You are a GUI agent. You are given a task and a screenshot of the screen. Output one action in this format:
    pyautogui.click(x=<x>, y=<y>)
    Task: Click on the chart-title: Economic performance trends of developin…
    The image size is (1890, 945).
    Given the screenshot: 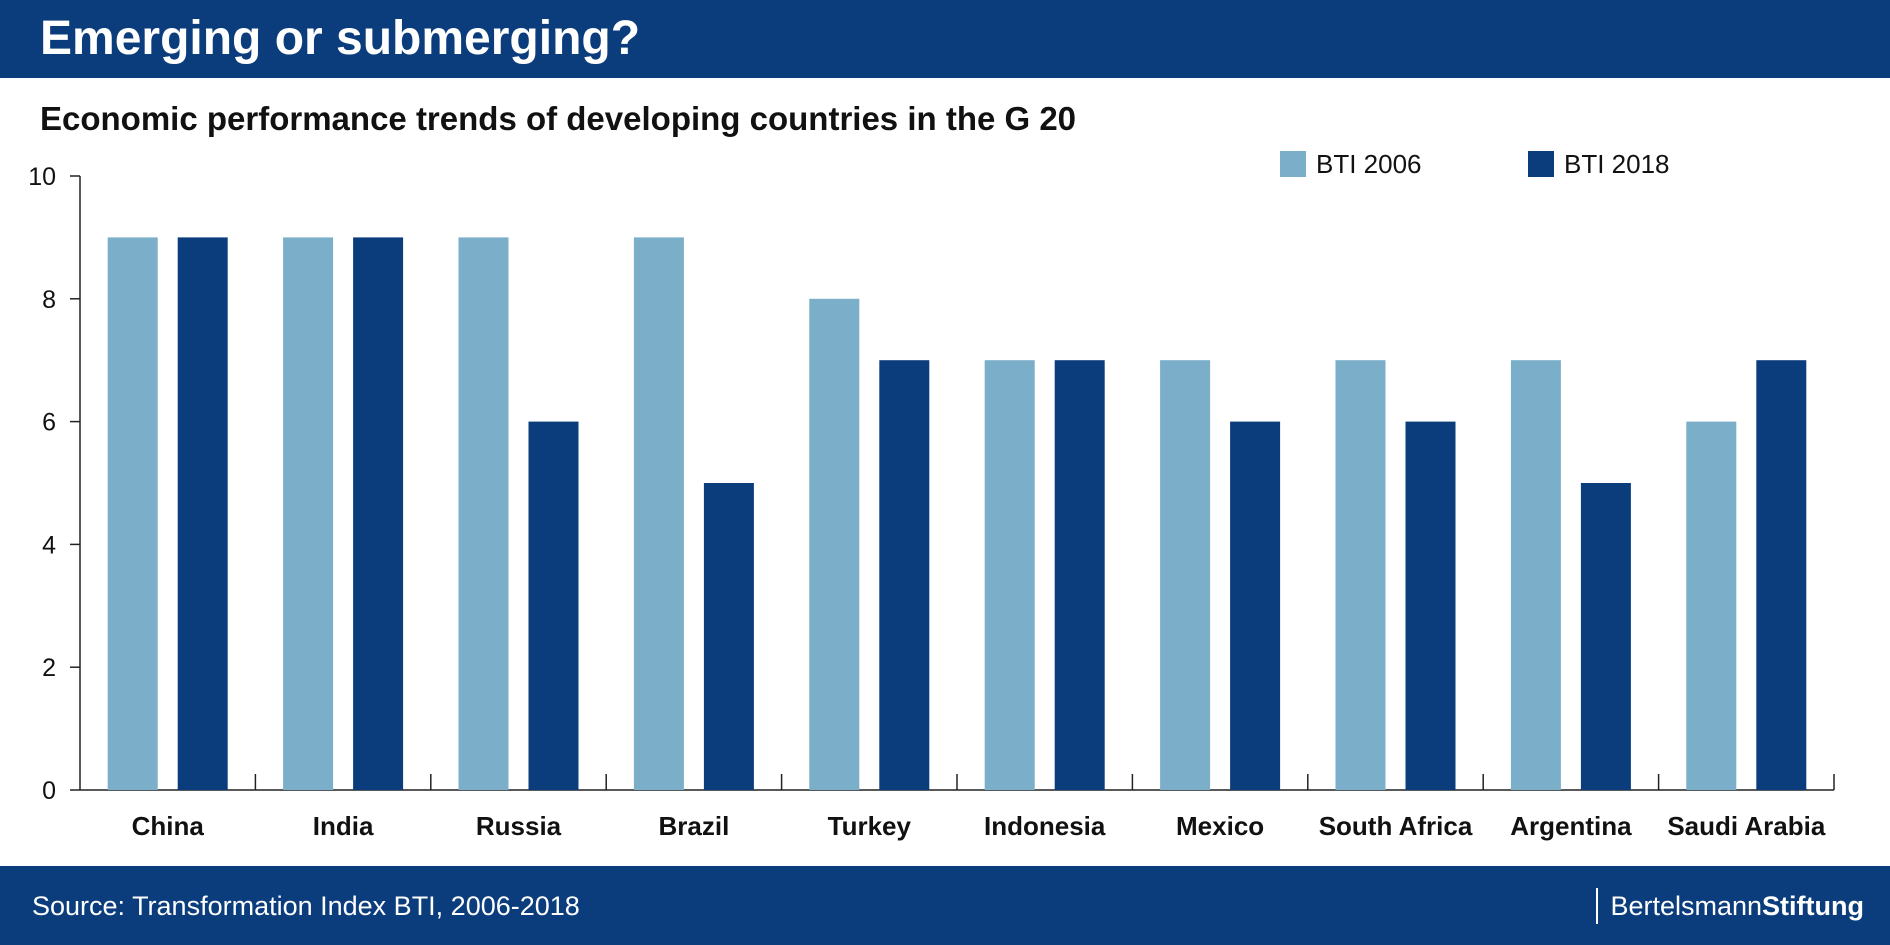 What is the action you would take?
    pyautogui.click(x=558, y=118)
    